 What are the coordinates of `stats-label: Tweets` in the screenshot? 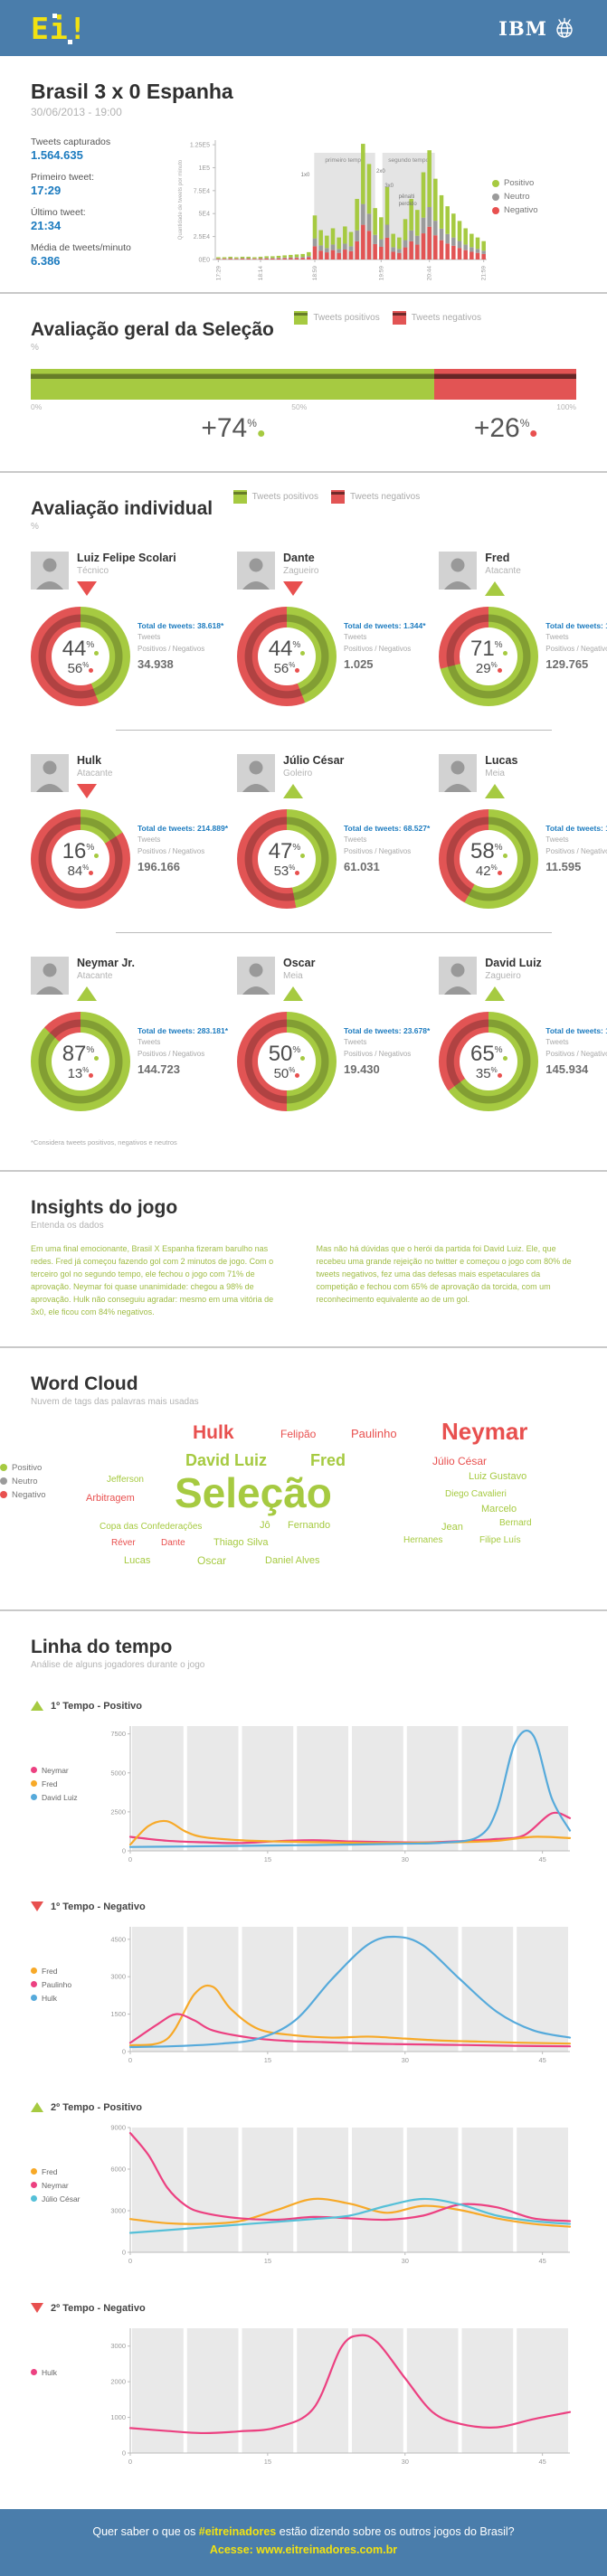 It's located at (576, 637).